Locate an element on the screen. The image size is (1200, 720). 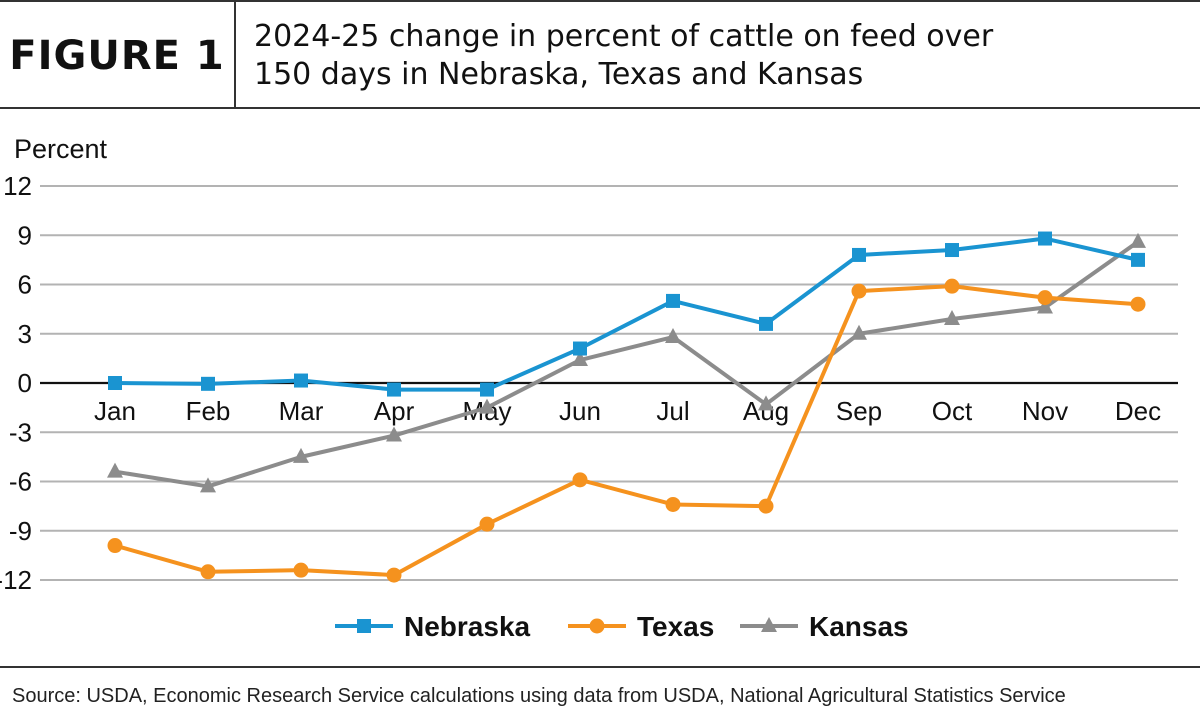
x-tick-label: Feb is located at coordinates (208, 411).